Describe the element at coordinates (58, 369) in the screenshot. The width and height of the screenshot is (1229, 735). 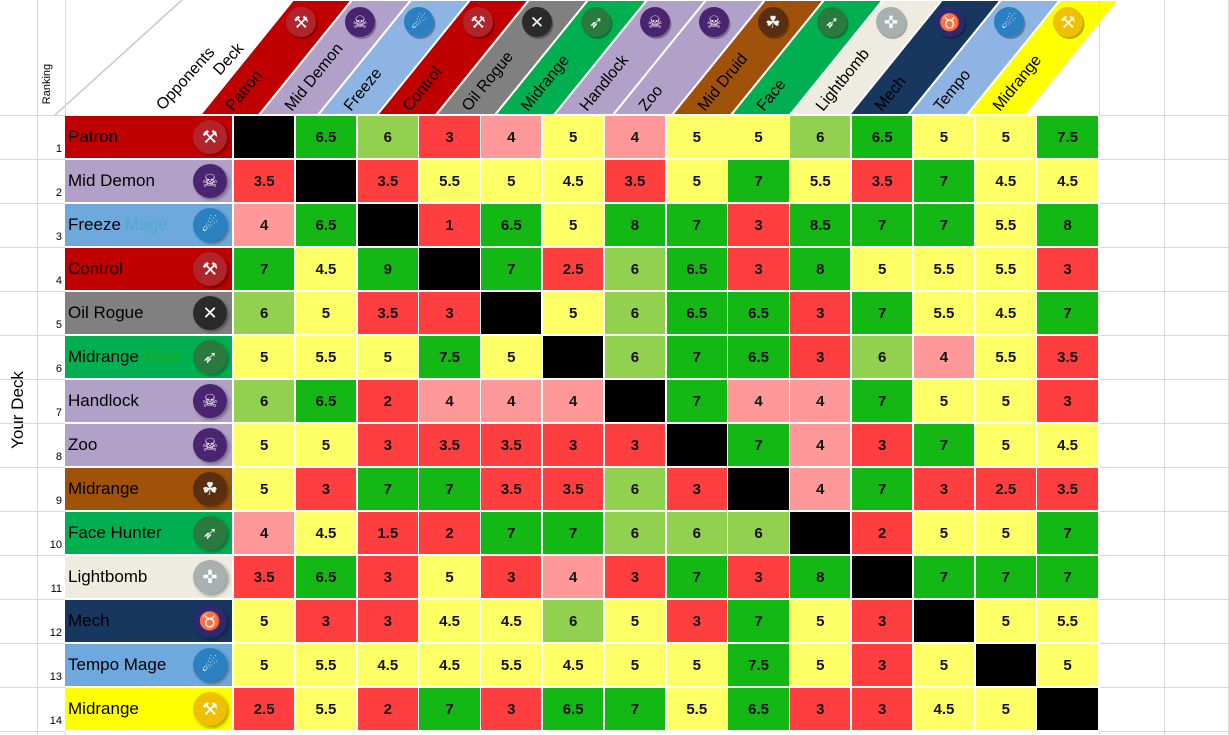
I see `rank-number: 6` at that location.